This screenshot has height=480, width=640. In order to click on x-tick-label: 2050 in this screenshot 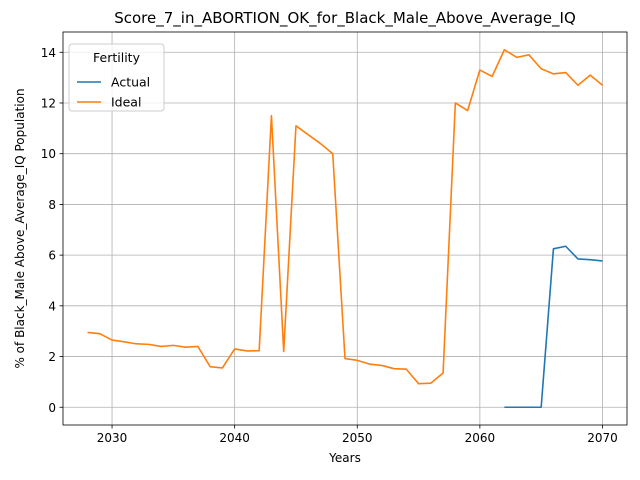, I will do `click(357, 438)`.